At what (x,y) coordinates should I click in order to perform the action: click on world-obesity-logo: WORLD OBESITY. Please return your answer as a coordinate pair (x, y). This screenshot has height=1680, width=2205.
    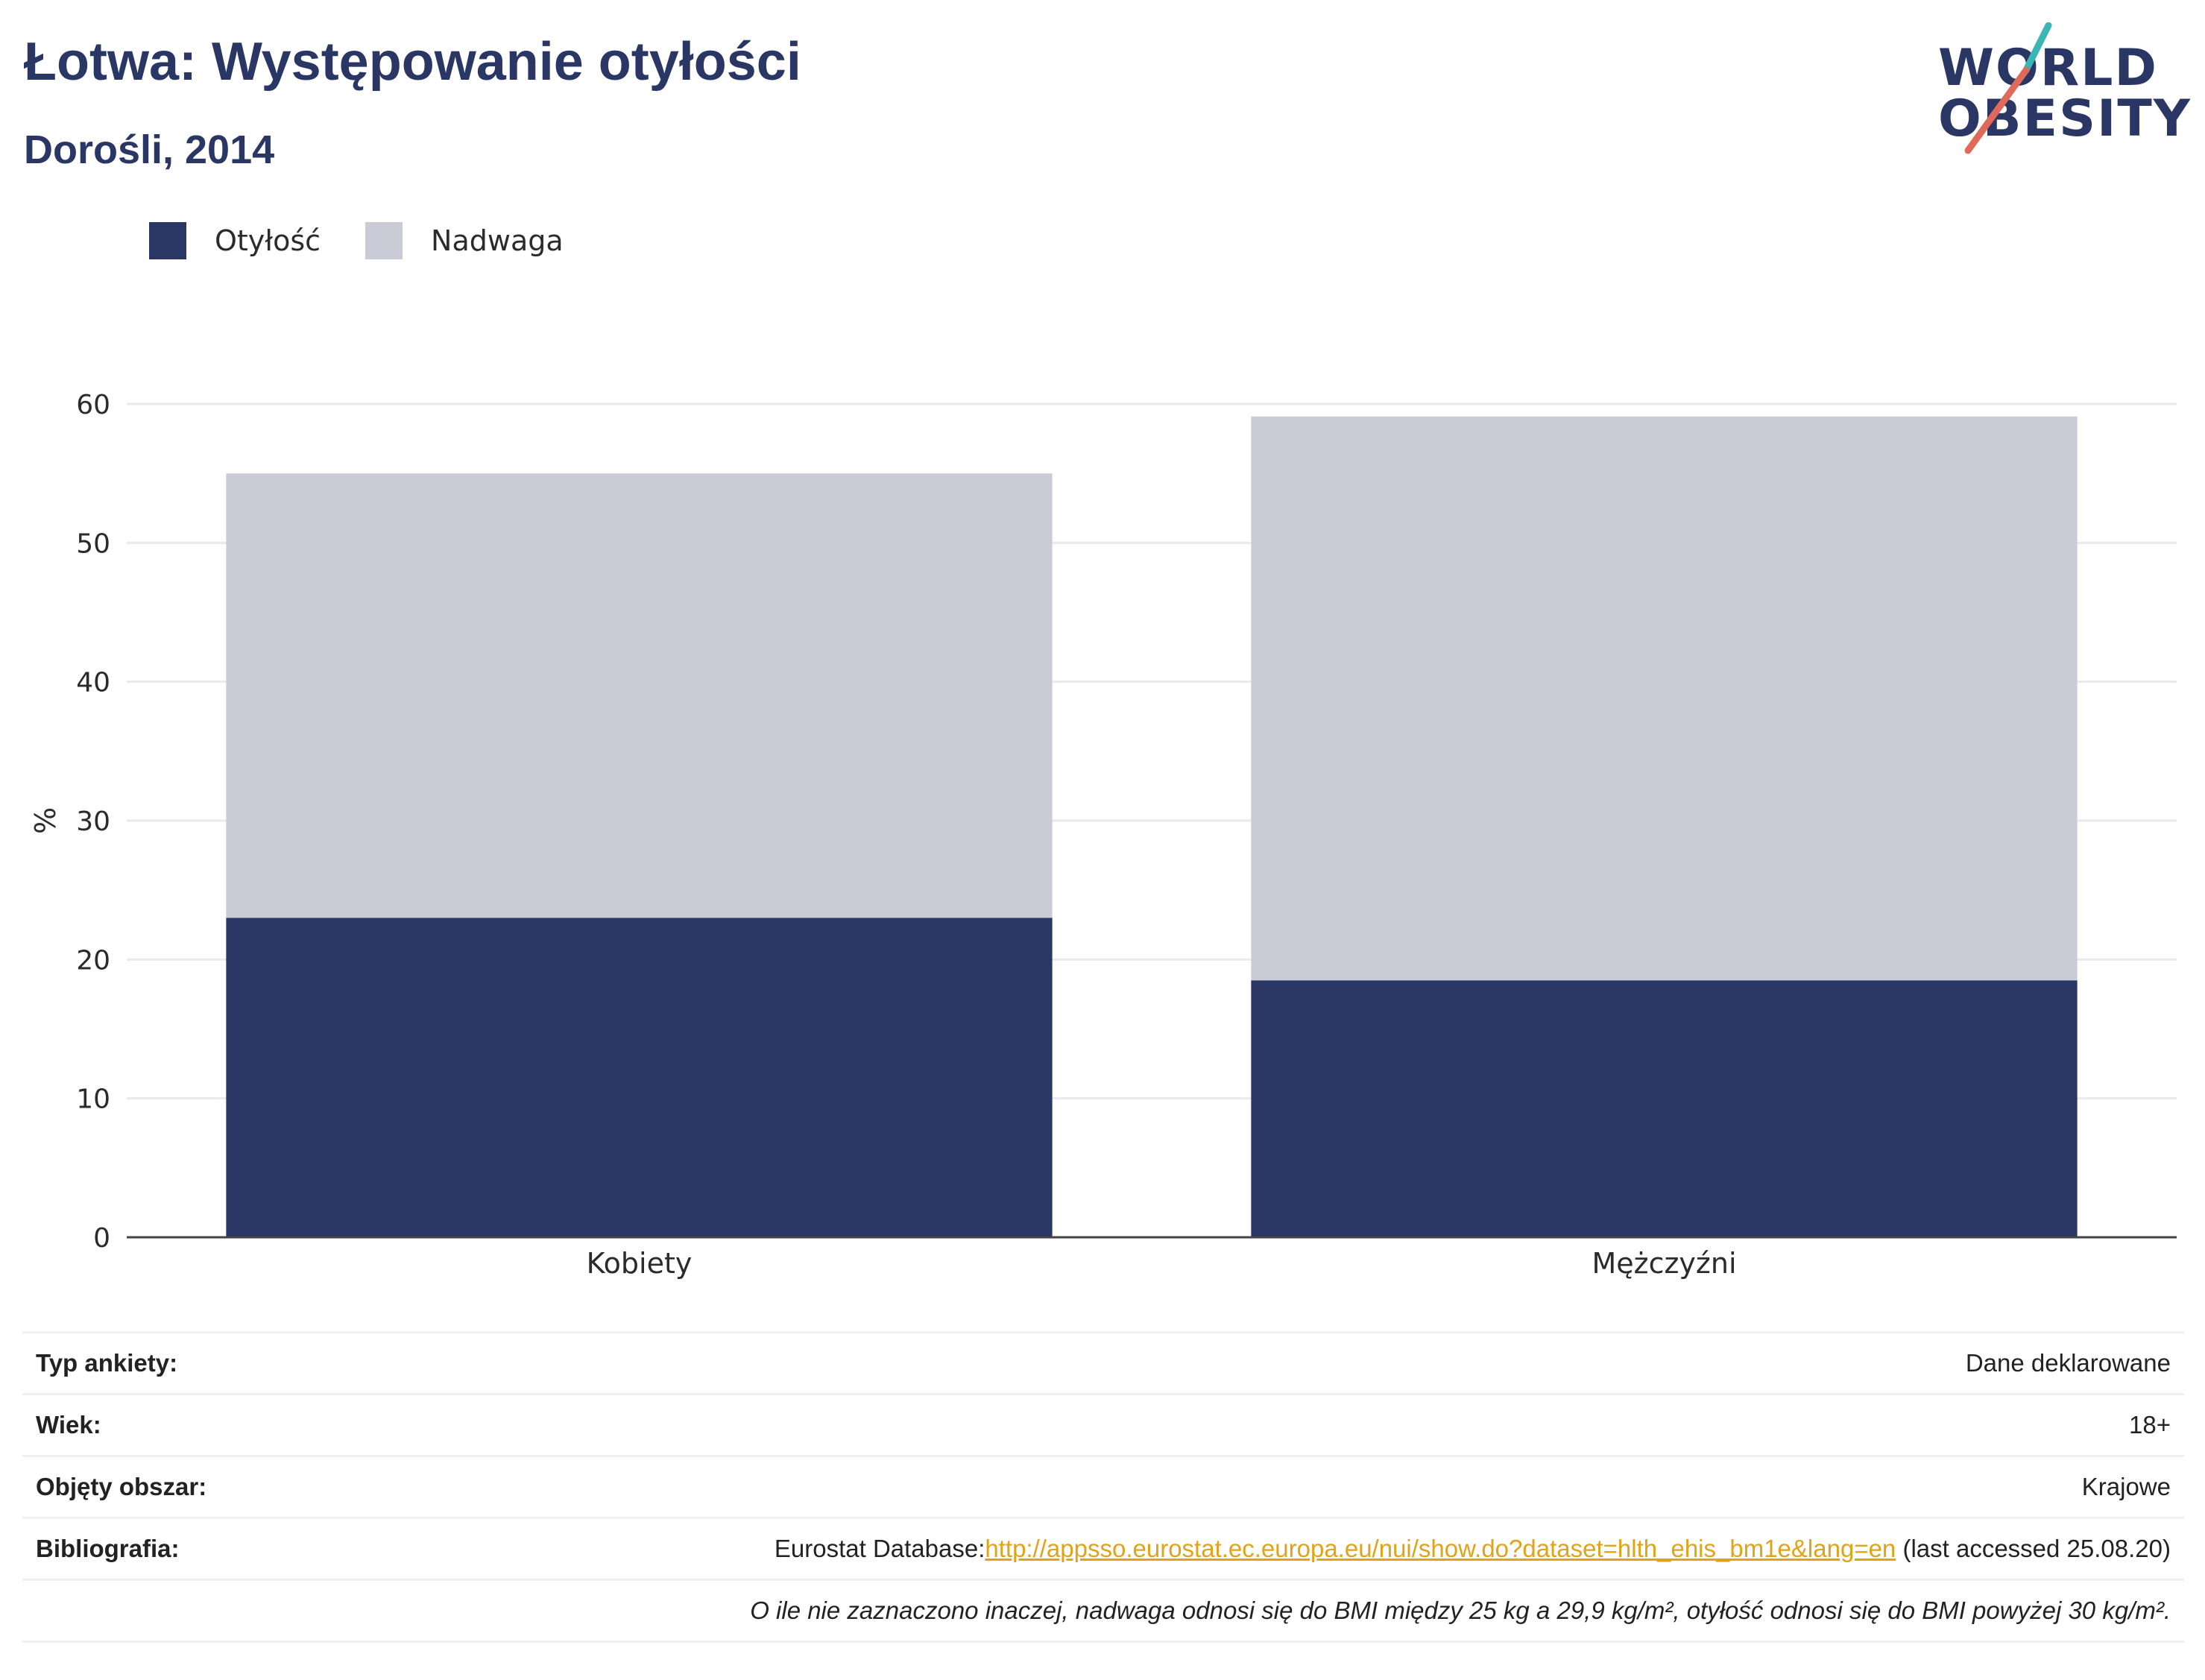
    Looking at the image, I should click on (2065, 89).